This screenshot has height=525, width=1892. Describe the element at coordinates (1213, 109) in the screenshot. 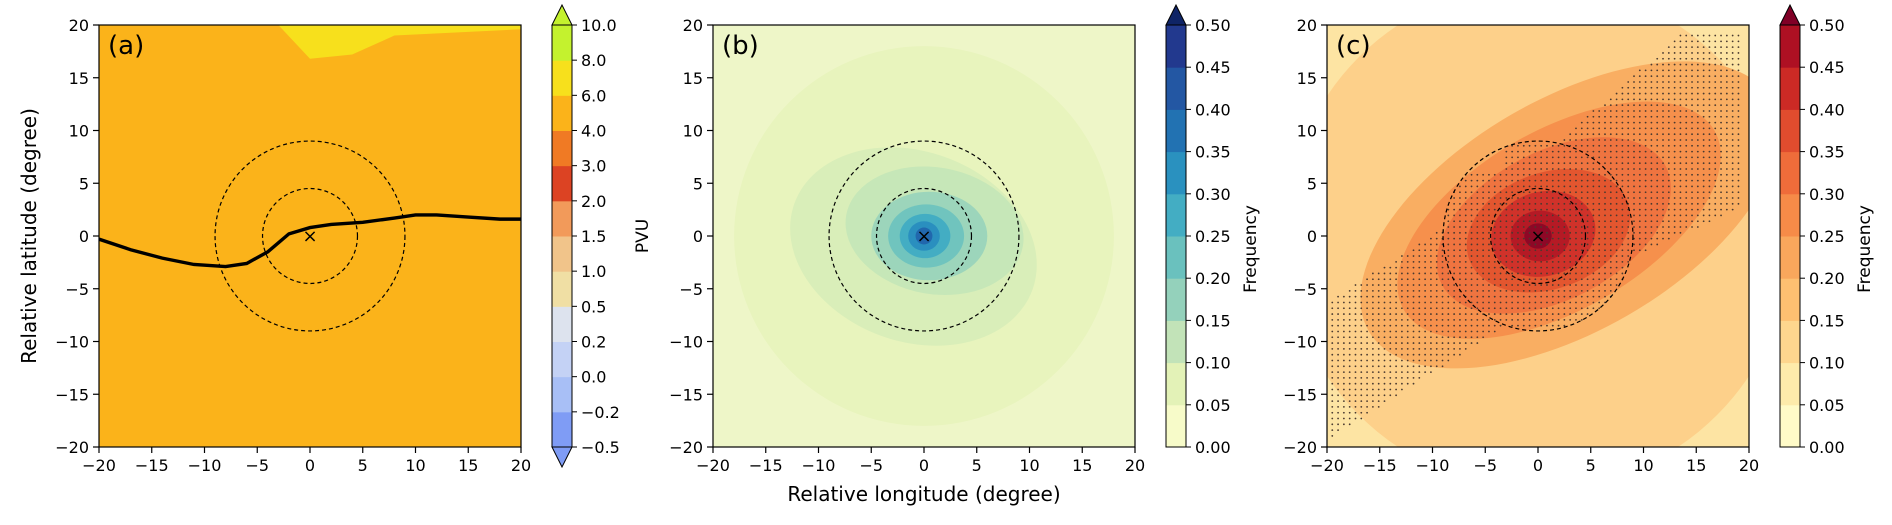

I see `colorbar-tick-label: 0.40` at that location.